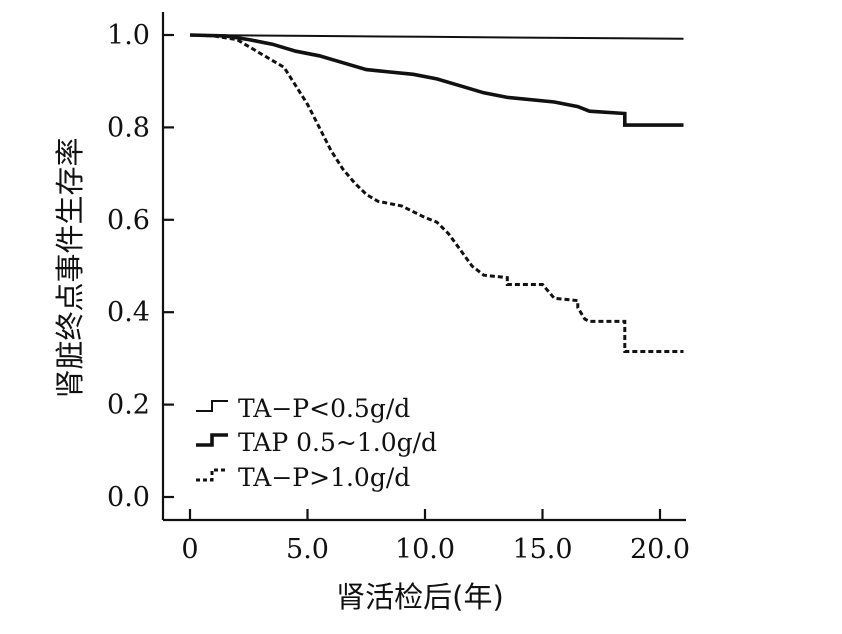  Describe the element at coordinates (324, 408) in the screenshot. I see `legend-label-1: TA−P<0.5g/d` at that location.